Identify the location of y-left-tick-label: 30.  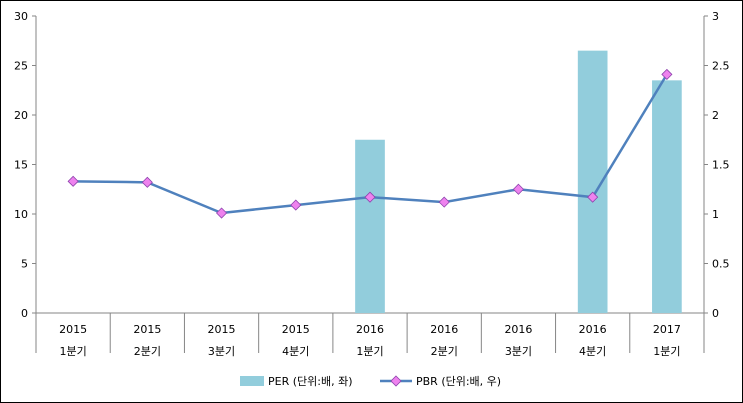
(21, 16).